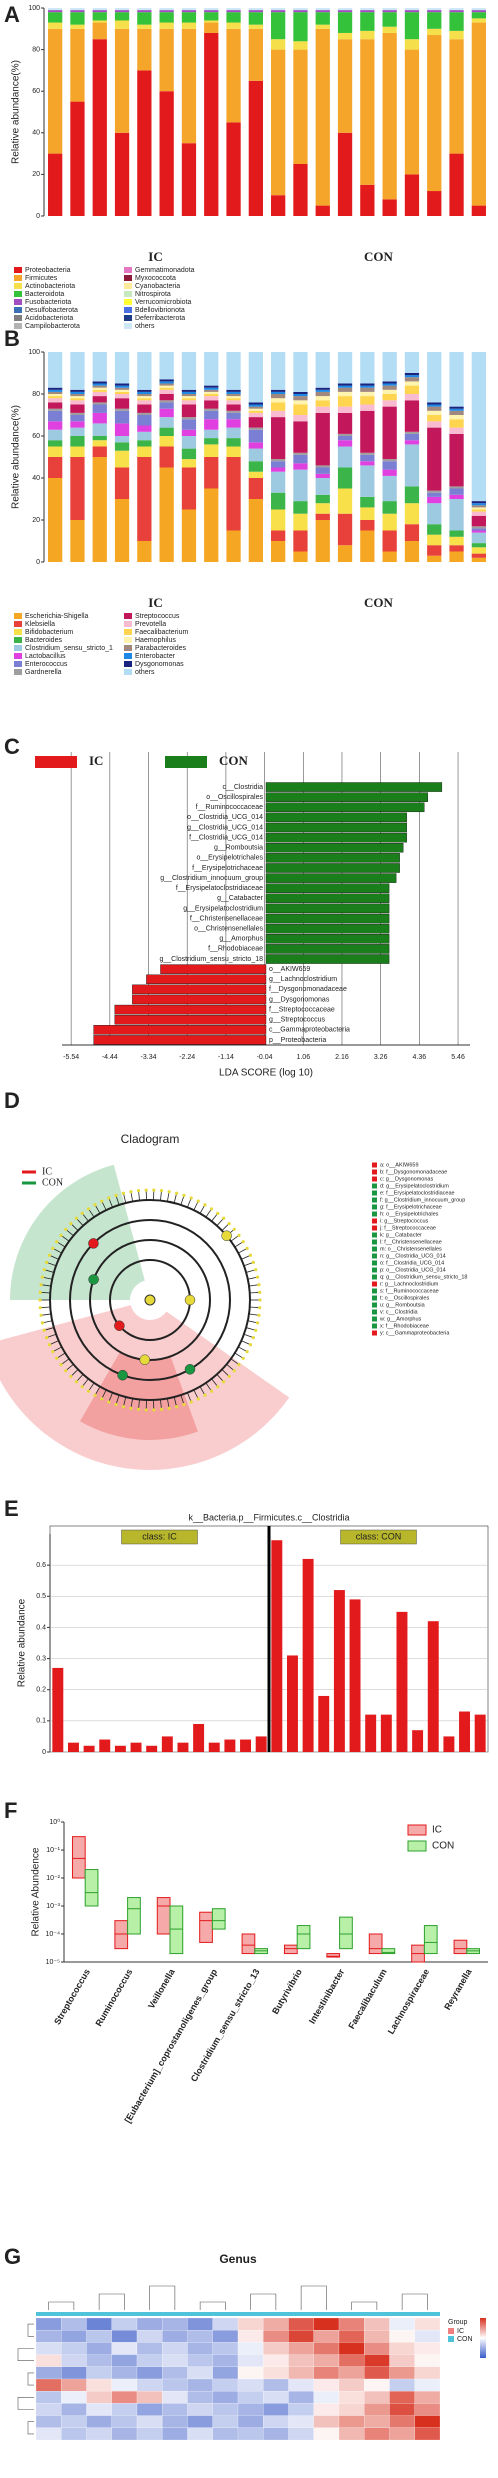 The image size is (498, 2478). What do you see at coordinates (238, 848) in the screenshot?
I see `category-label: g__Romboutsia` at bounding box center [238, 848].